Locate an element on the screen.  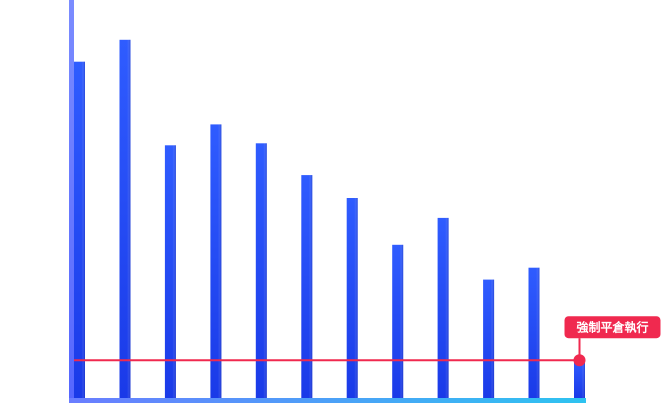
bar-6-shade is located at coordinates (307, 286).